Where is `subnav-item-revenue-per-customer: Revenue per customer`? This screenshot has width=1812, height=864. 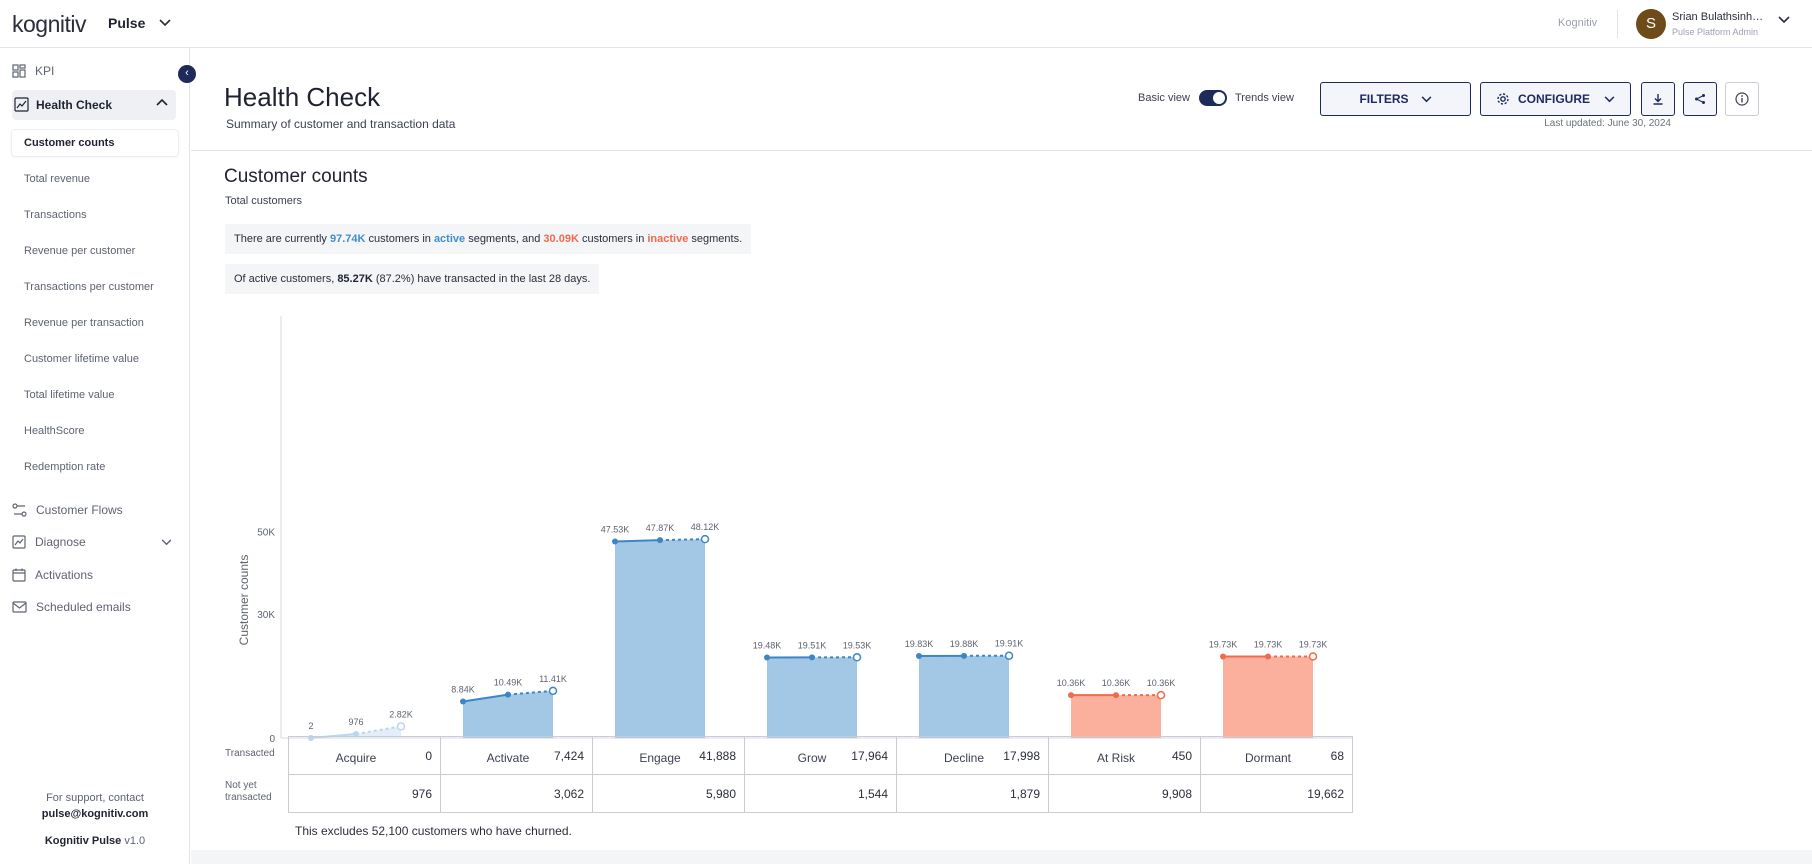 subnav-item-revenue-per-customer: Revenue per customer is located at coordinates (80, 251).